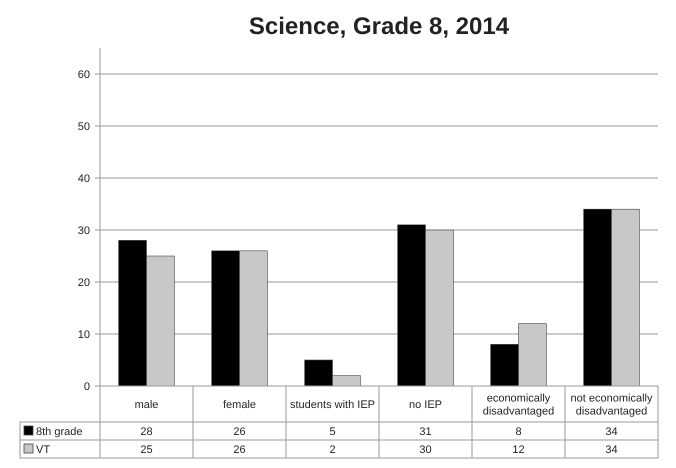  I want to click on data-label: 28, so click(146, 432).